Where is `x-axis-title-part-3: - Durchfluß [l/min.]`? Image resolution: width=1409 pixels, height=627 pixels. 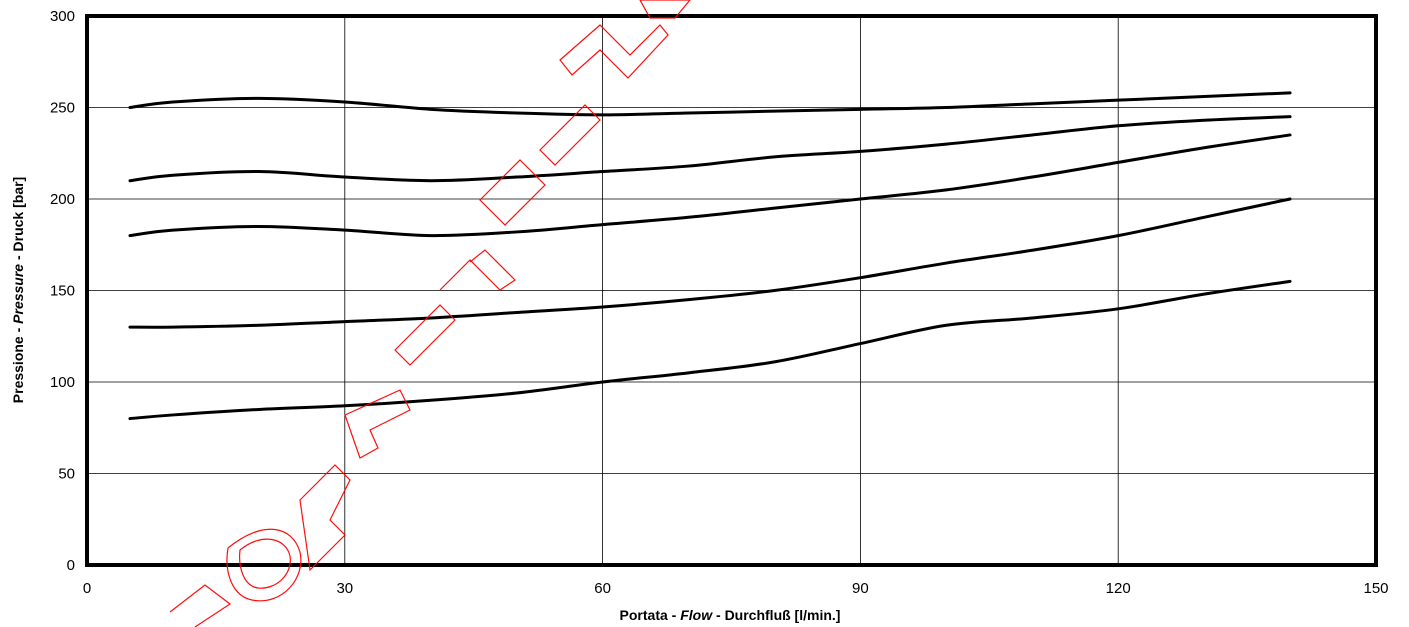
x-axis-title-part-3: - Durchfluß [l/min.] is located at coordinates (776, 615).